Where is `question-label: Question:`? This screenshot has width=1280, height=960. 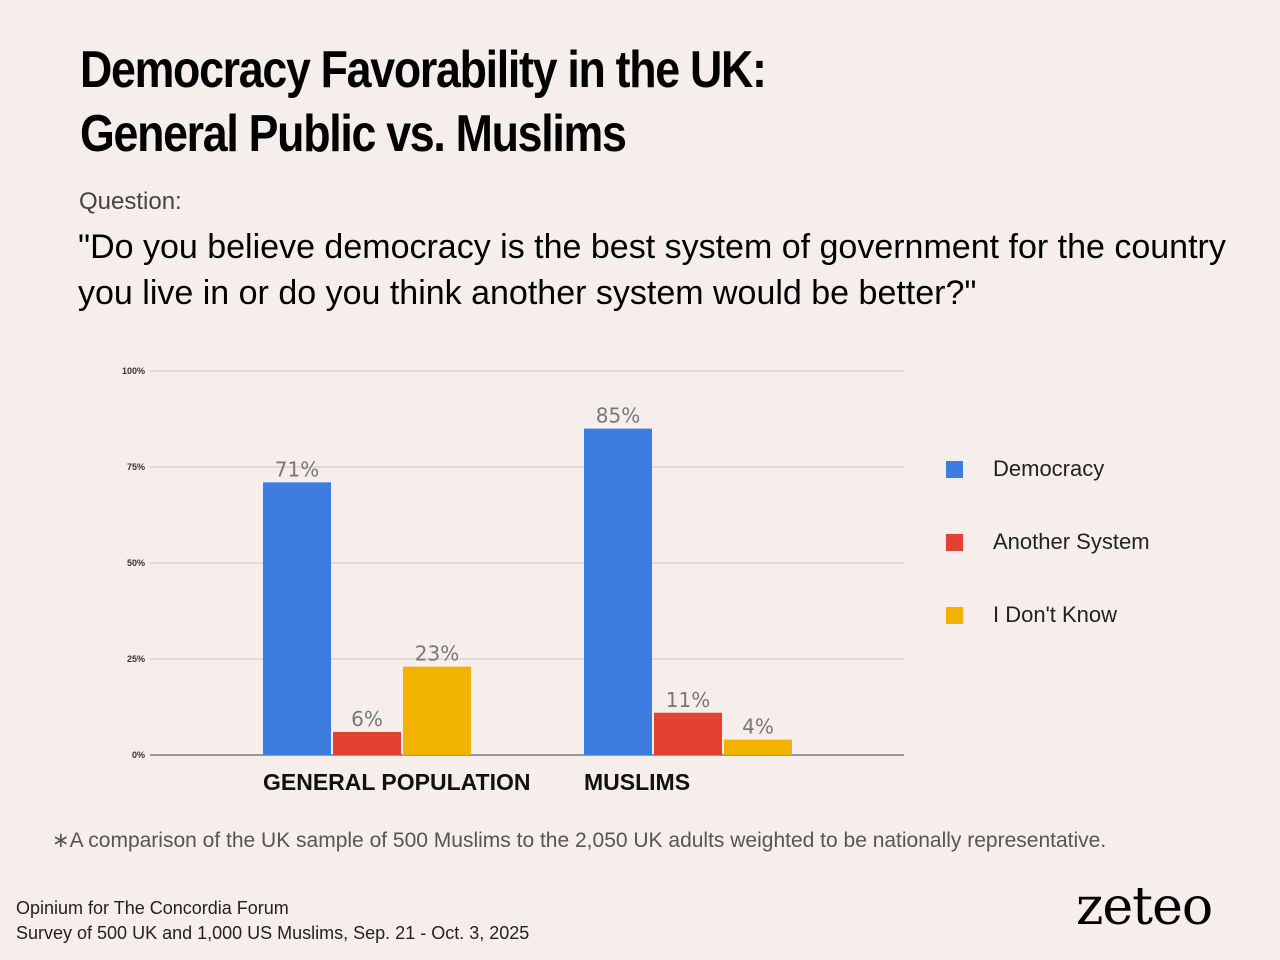 question-label: Question: is located at coordinates (130, 201).